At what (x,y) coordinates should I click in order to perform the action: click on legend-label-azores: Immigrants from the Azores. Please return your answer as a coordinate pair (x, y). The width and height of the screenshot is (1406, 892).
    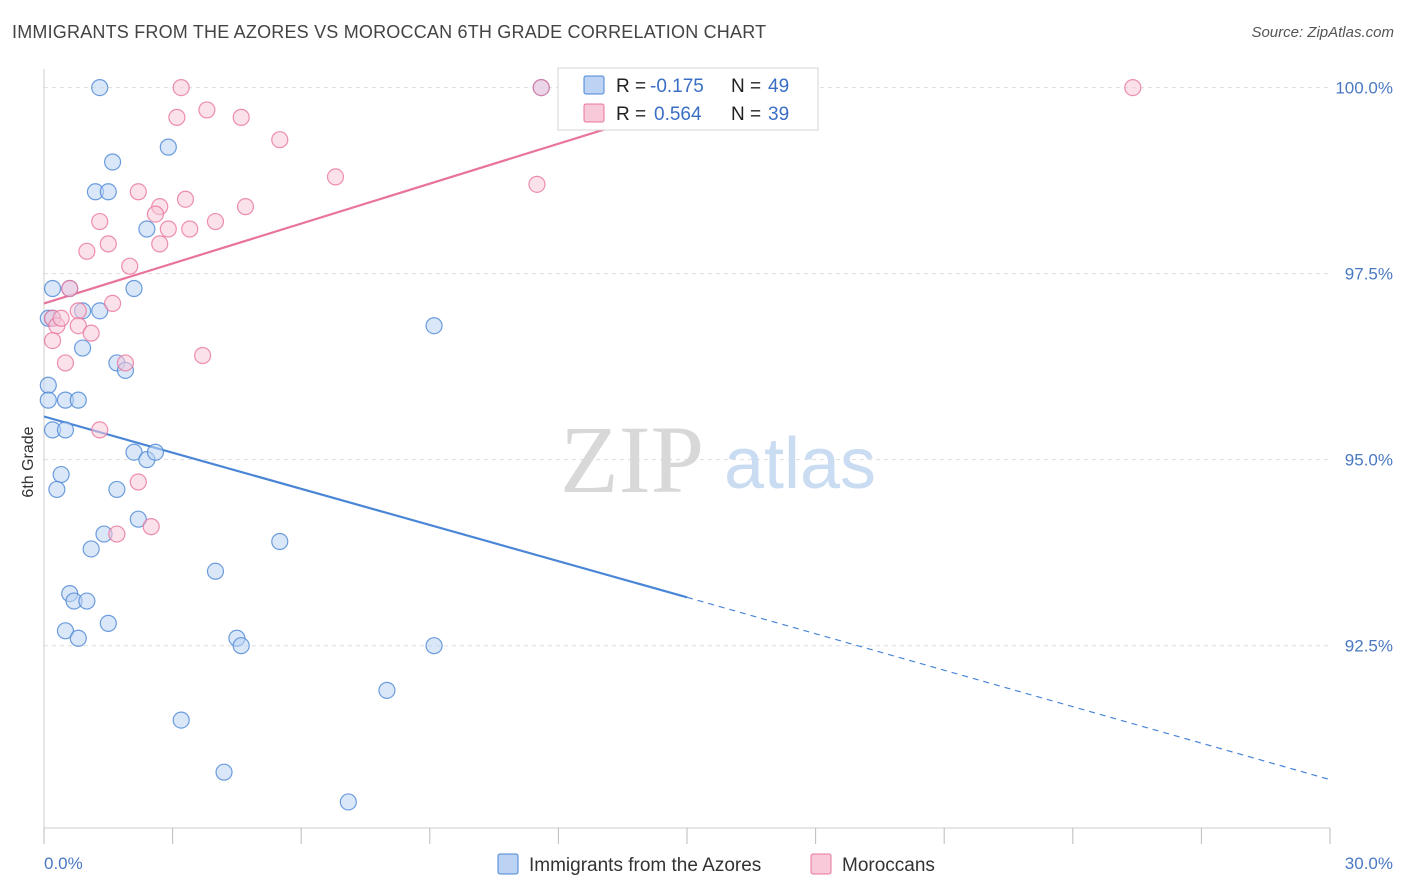
    Looking at the image, I should click on (645, 865).